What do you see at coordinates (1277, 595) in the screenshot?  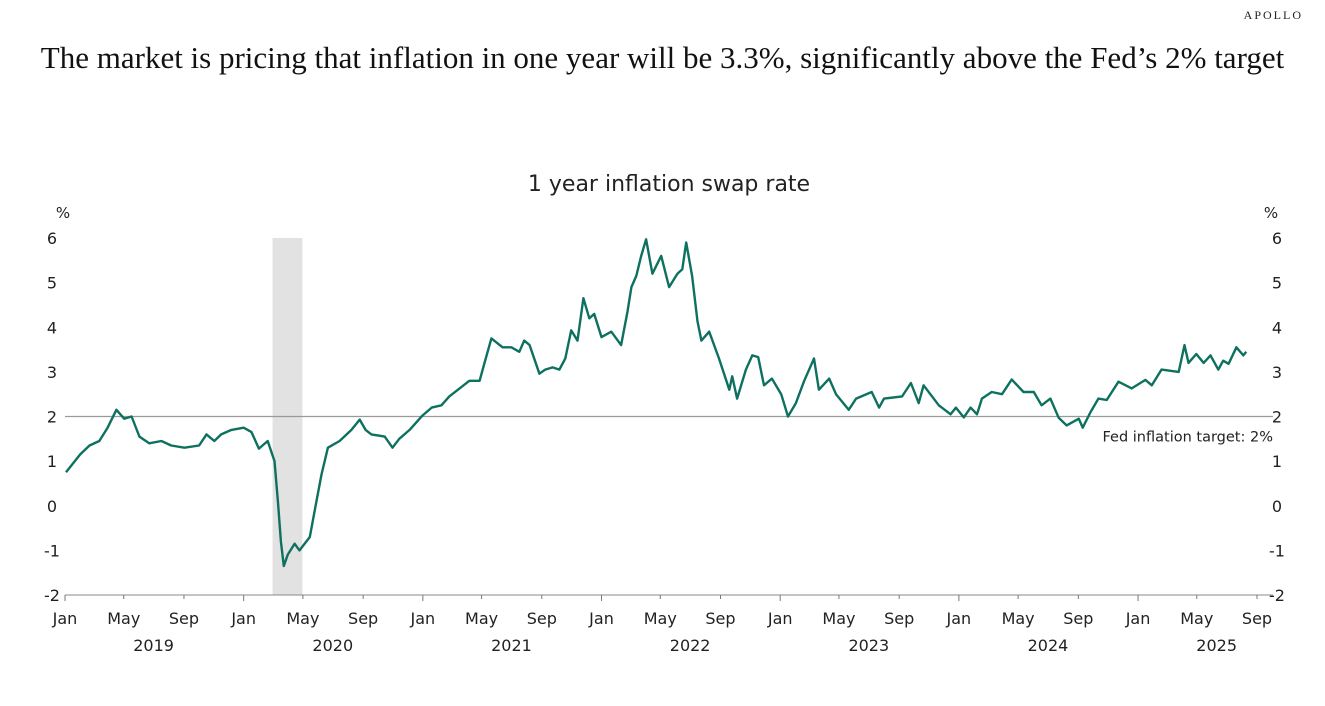 I see `y-tick-label-right: -2` at bounding box center [1277, 595].